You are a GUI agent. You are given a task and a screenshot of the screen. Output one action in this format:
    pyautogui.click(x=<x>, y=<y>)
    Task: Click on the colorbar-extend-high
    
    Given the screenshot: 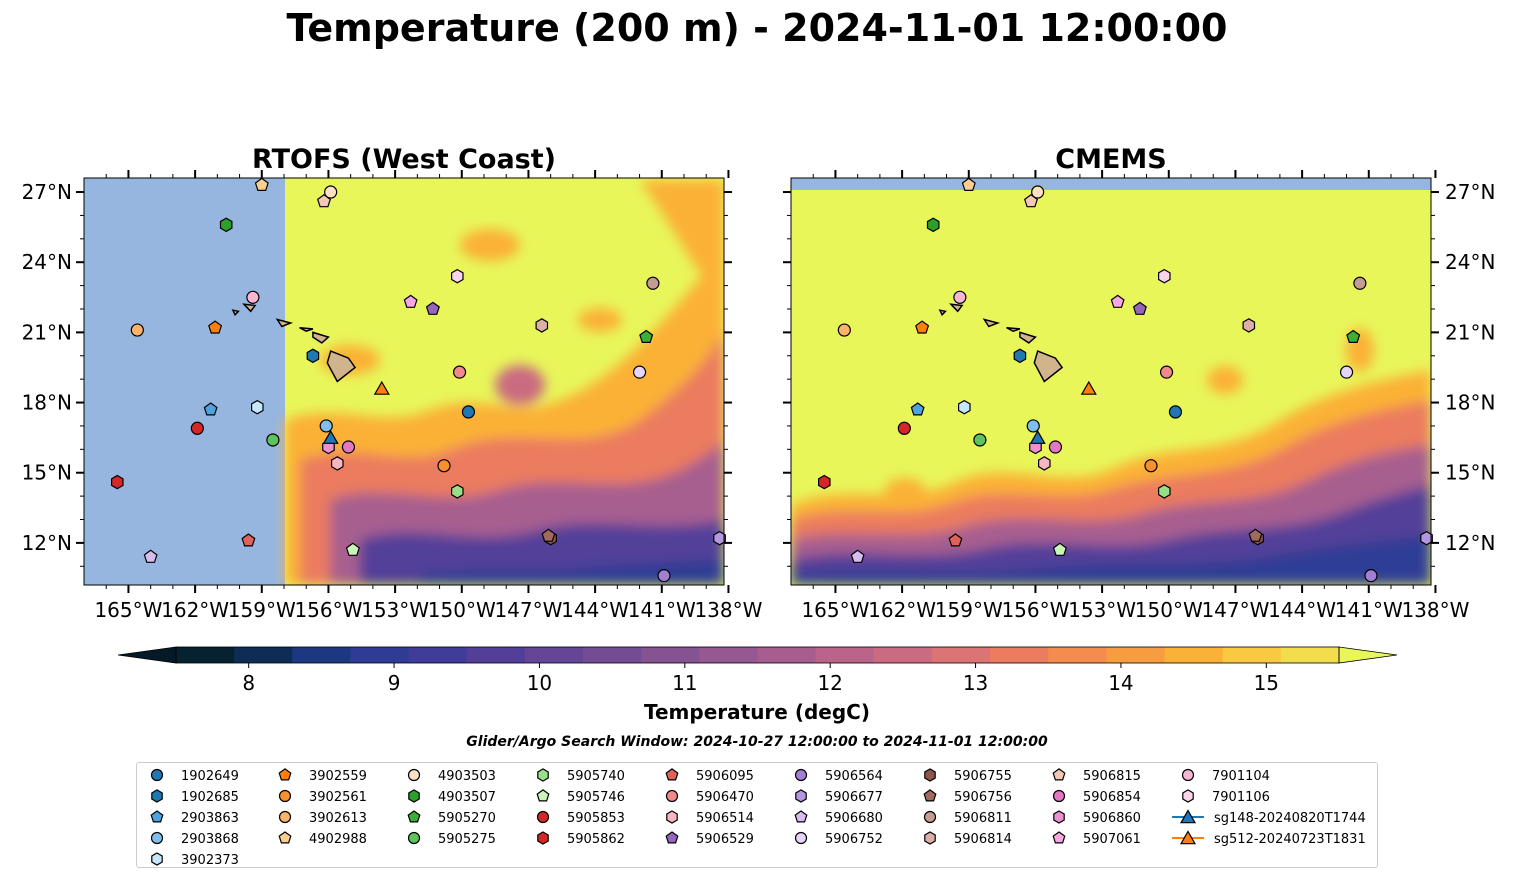 What is the action you would take?
    pyautogui.click(x=1368, y=655)
    